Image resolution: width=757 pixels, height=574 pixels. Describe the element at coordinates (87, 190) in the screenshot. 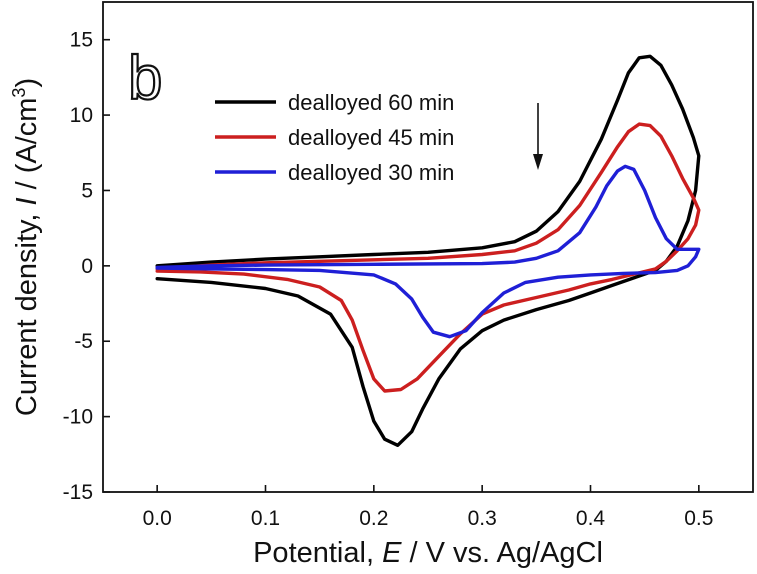

I see `y-tick-label: 5` at that location.